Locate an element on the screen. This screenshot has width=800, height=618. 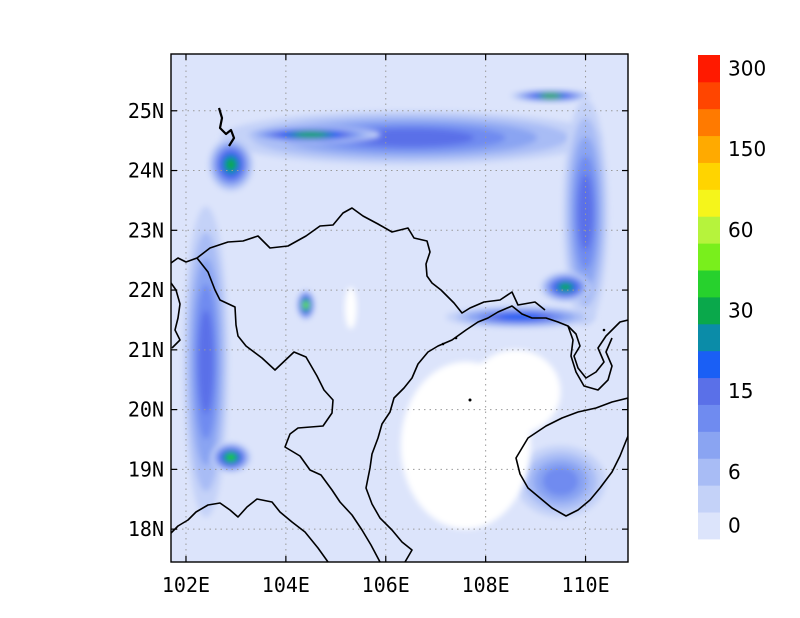
colorbar-label: 60 is located at coordinates (740, 230).